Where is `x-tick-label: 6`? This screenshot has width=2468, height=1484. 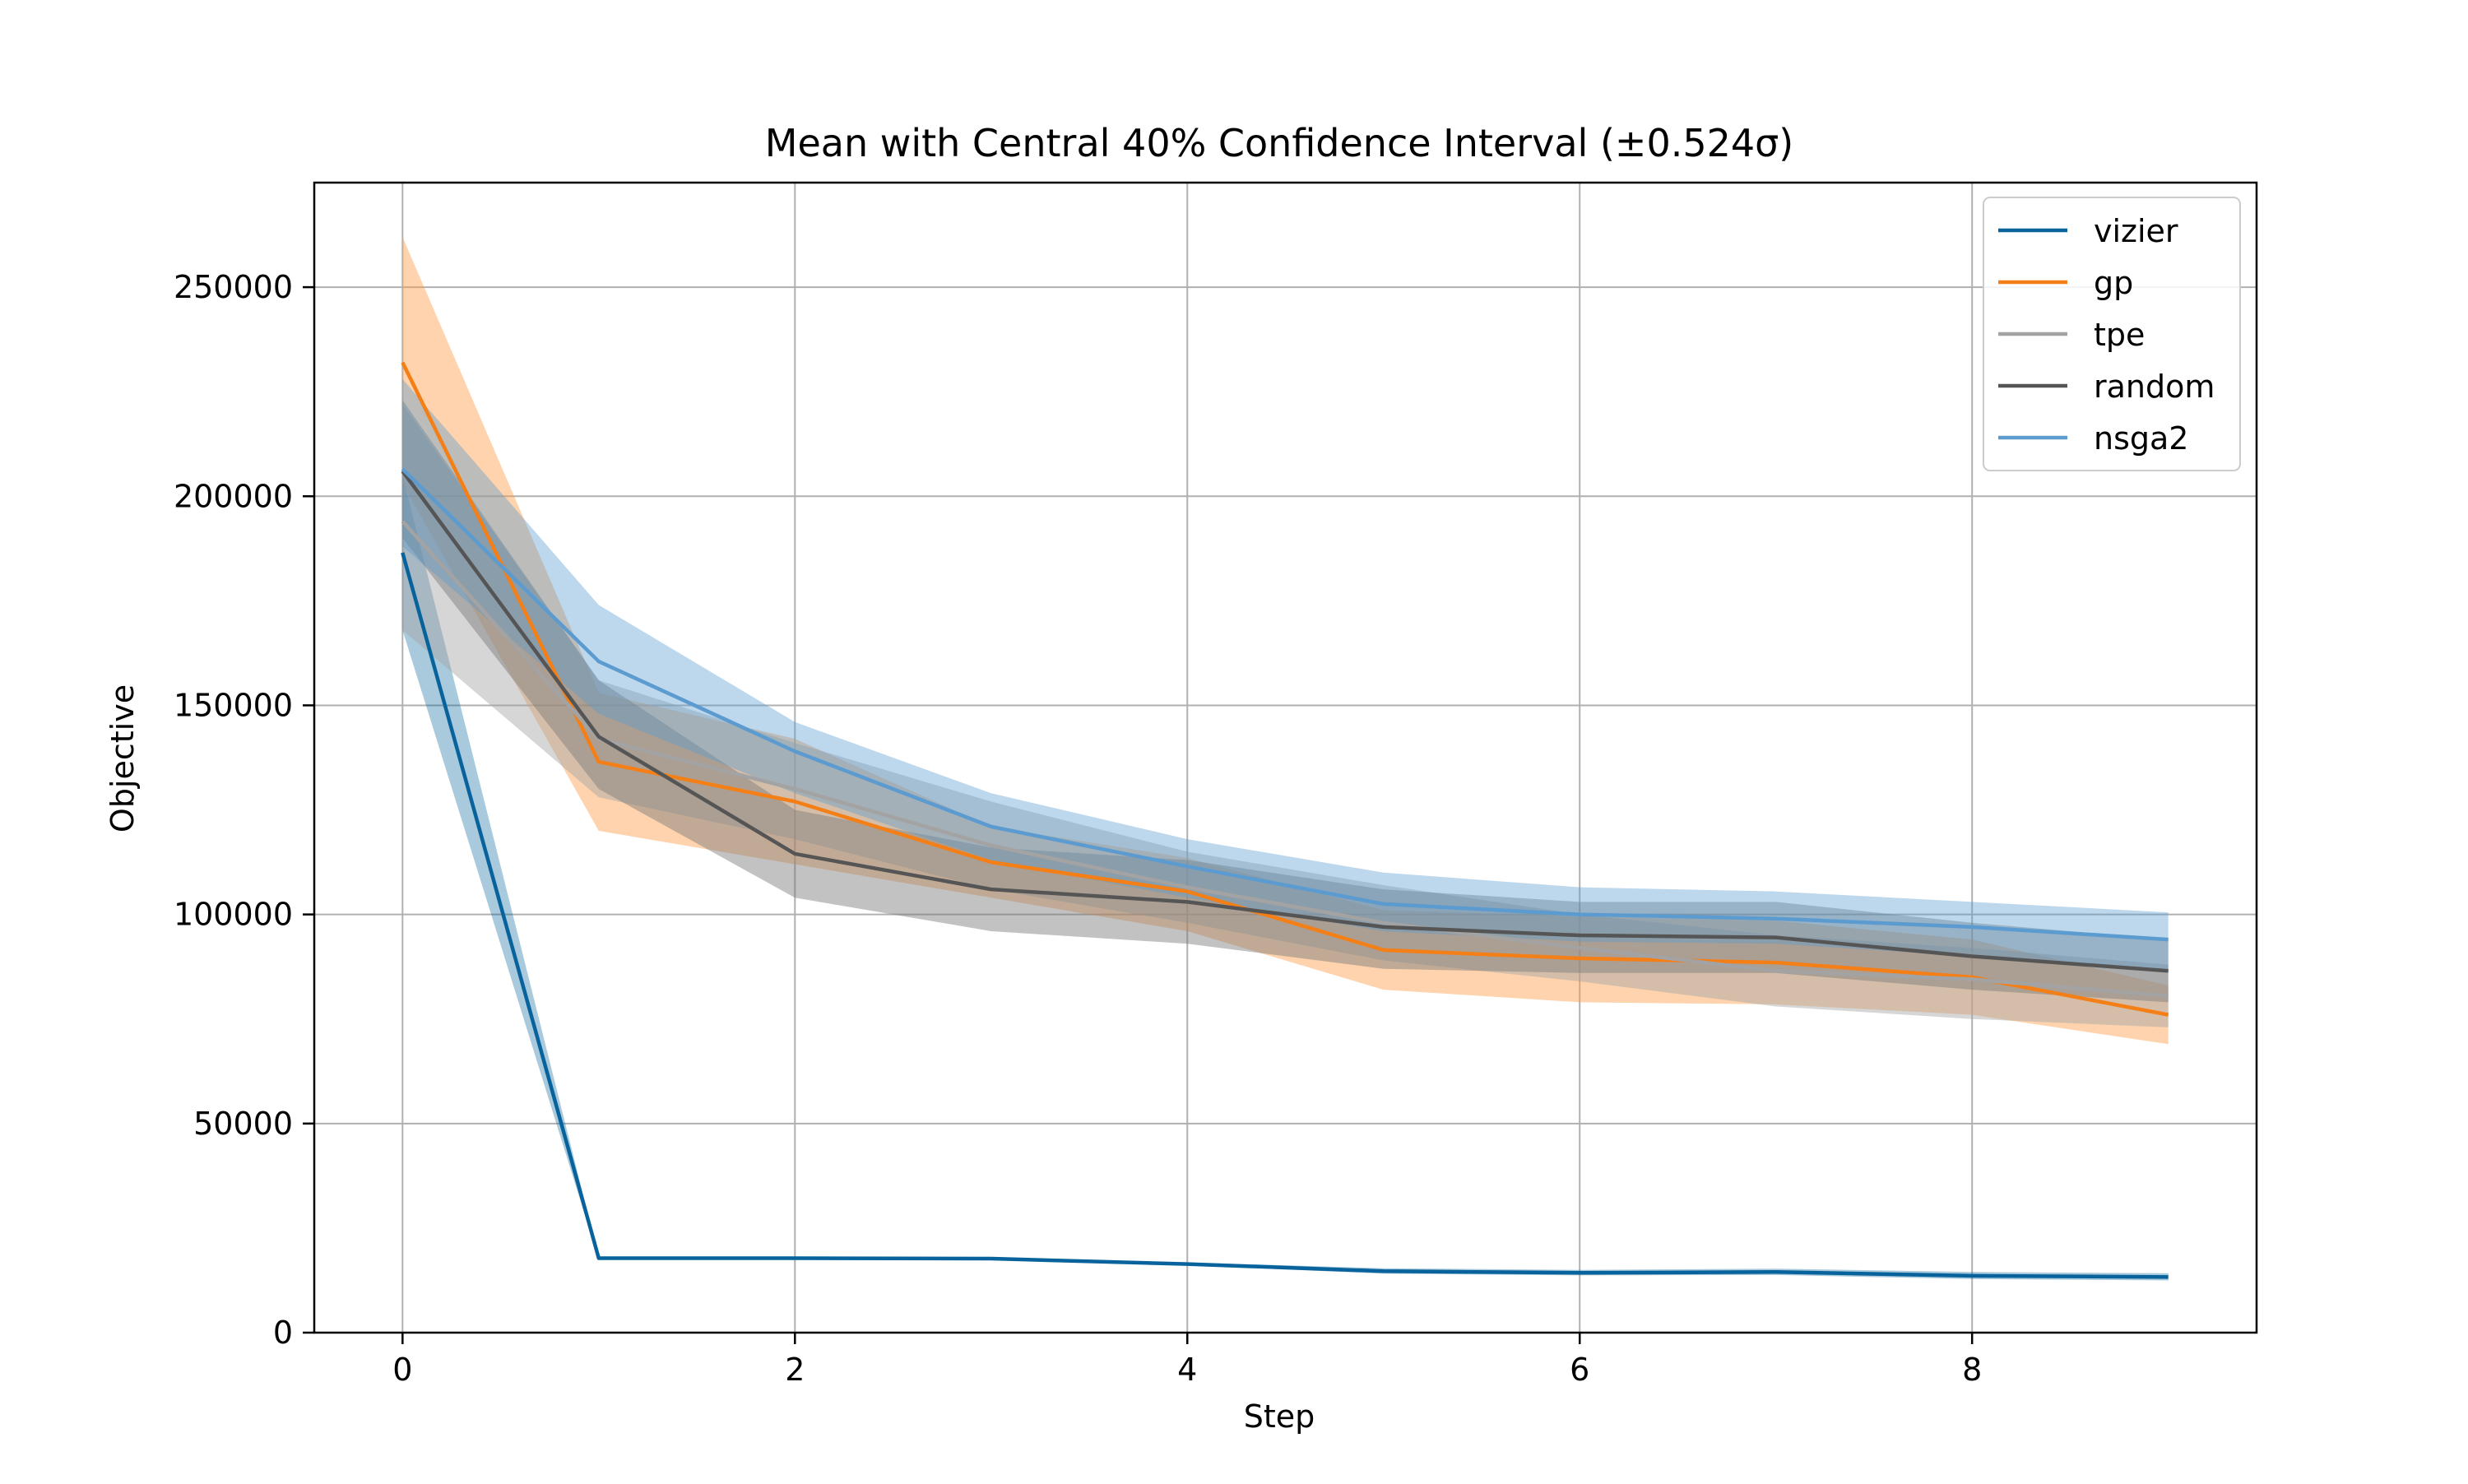
x-tick-label: 6 is located at coordinates (1579, 1370).